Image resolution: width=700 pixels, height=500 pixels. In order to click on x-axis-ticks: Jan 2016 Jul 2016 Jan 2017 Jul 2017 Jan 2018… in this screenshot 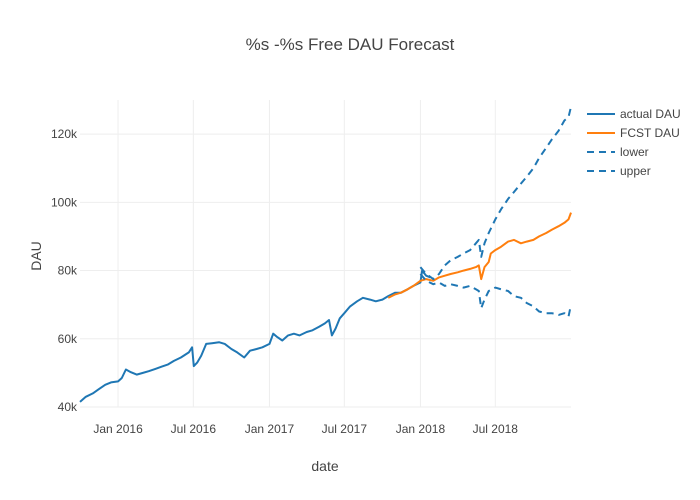, I will do `click(305, 429)`.